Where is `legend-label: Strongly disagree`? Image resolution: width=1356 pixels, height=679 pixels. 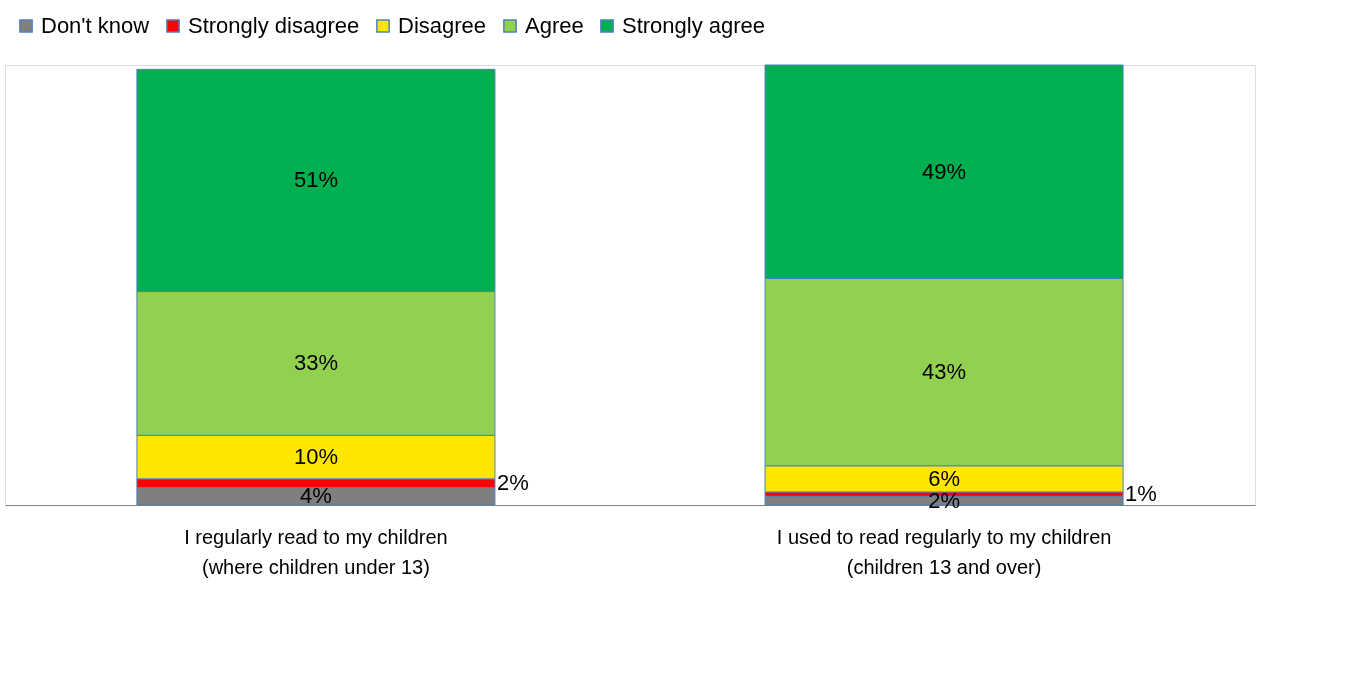
legend-label: Strongly disagree is located at coordinates (274, 25).